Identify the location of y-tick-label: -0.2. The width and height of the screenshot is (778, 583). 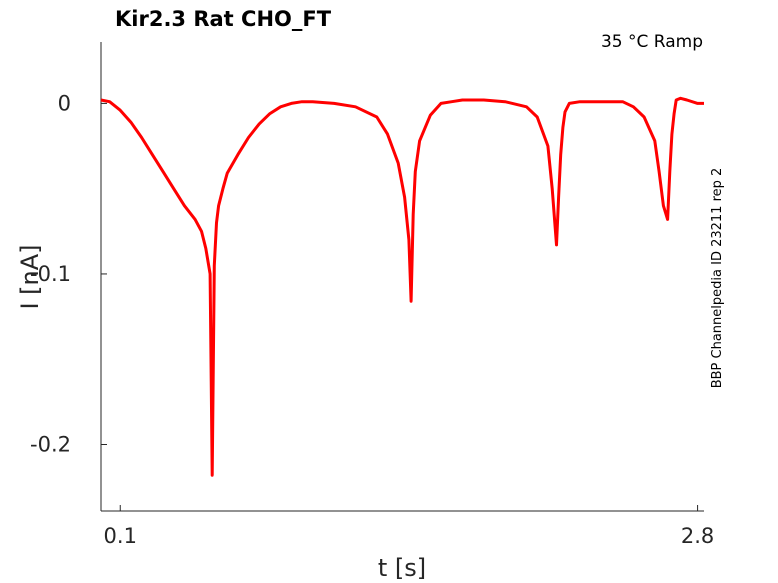
(50, 444).